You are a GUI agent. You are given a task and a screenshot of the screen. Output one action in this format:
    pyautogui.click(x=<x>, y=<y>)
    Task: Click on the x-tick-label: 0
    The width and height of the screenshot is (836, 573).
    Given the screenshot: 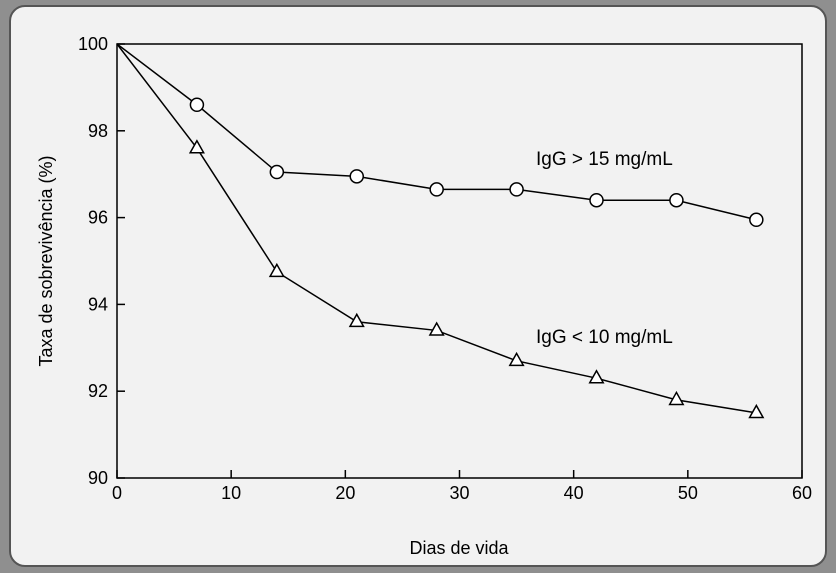 What is the action you would take?
    pyautogui.click(x=117, y=493)
    